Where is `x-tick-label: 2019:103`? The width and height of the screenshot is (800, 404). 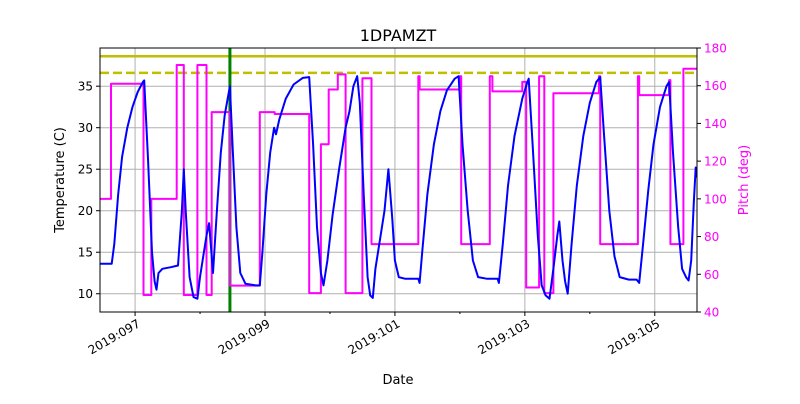
x-tick-label: 2019:103 is located at coordinates (504, 336).